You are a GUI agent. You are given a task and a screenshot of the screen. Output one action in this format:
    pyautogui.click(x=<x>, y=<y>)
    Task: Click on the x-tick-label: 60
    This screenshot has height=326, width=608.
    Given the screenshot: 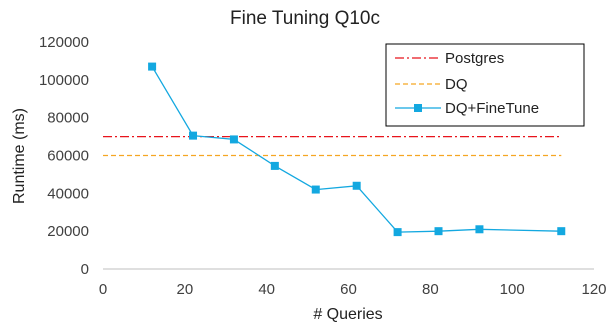 What is the action you would take?
    pyautogui.click(x=348, y=289)
    